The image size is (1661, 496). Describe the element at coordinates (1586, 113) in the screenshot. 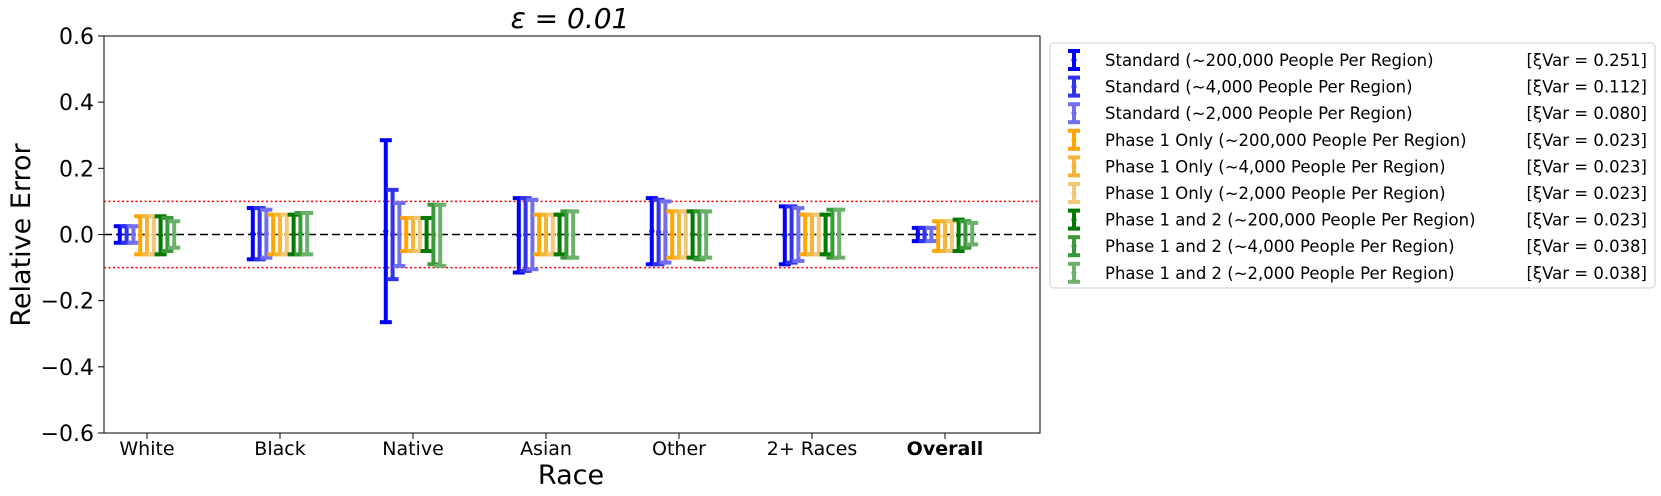

I see `legend-xi-value: [ξVar = 0.080]` at that location.